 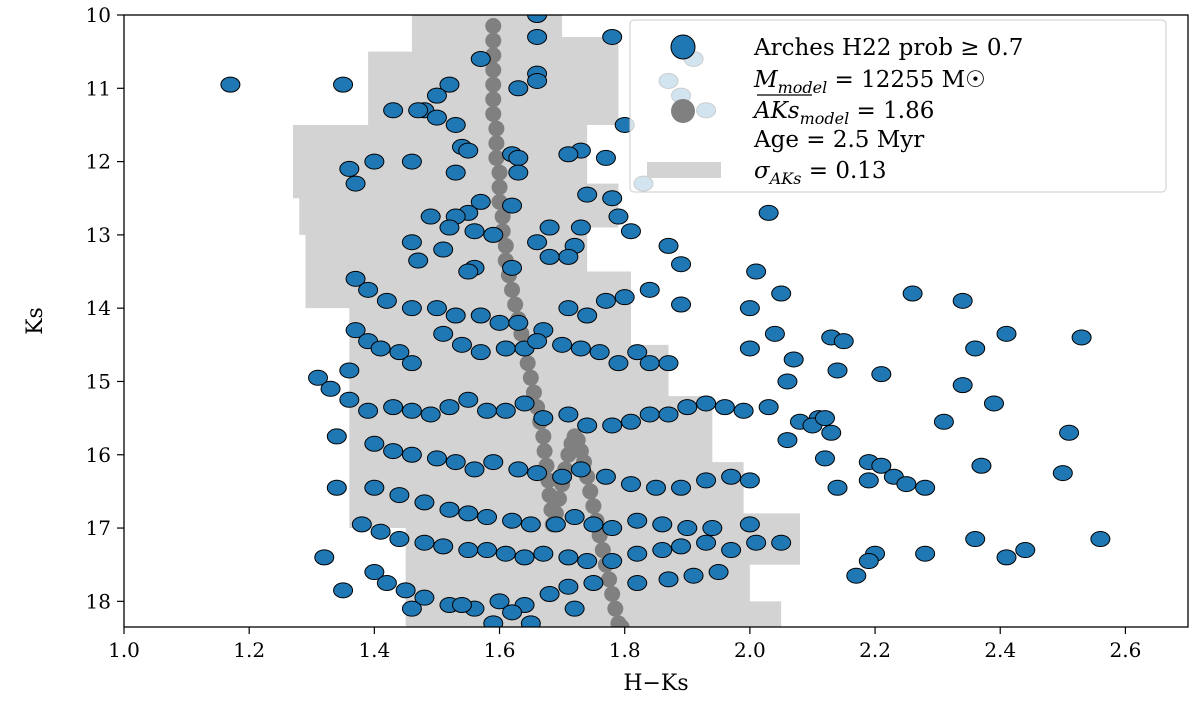 What do you see at coordinates (888, 48) in the screenshot?
I see `legend-label-stars: Arches H22 prob ≥ 0.7` at bounding box center [888, 48].